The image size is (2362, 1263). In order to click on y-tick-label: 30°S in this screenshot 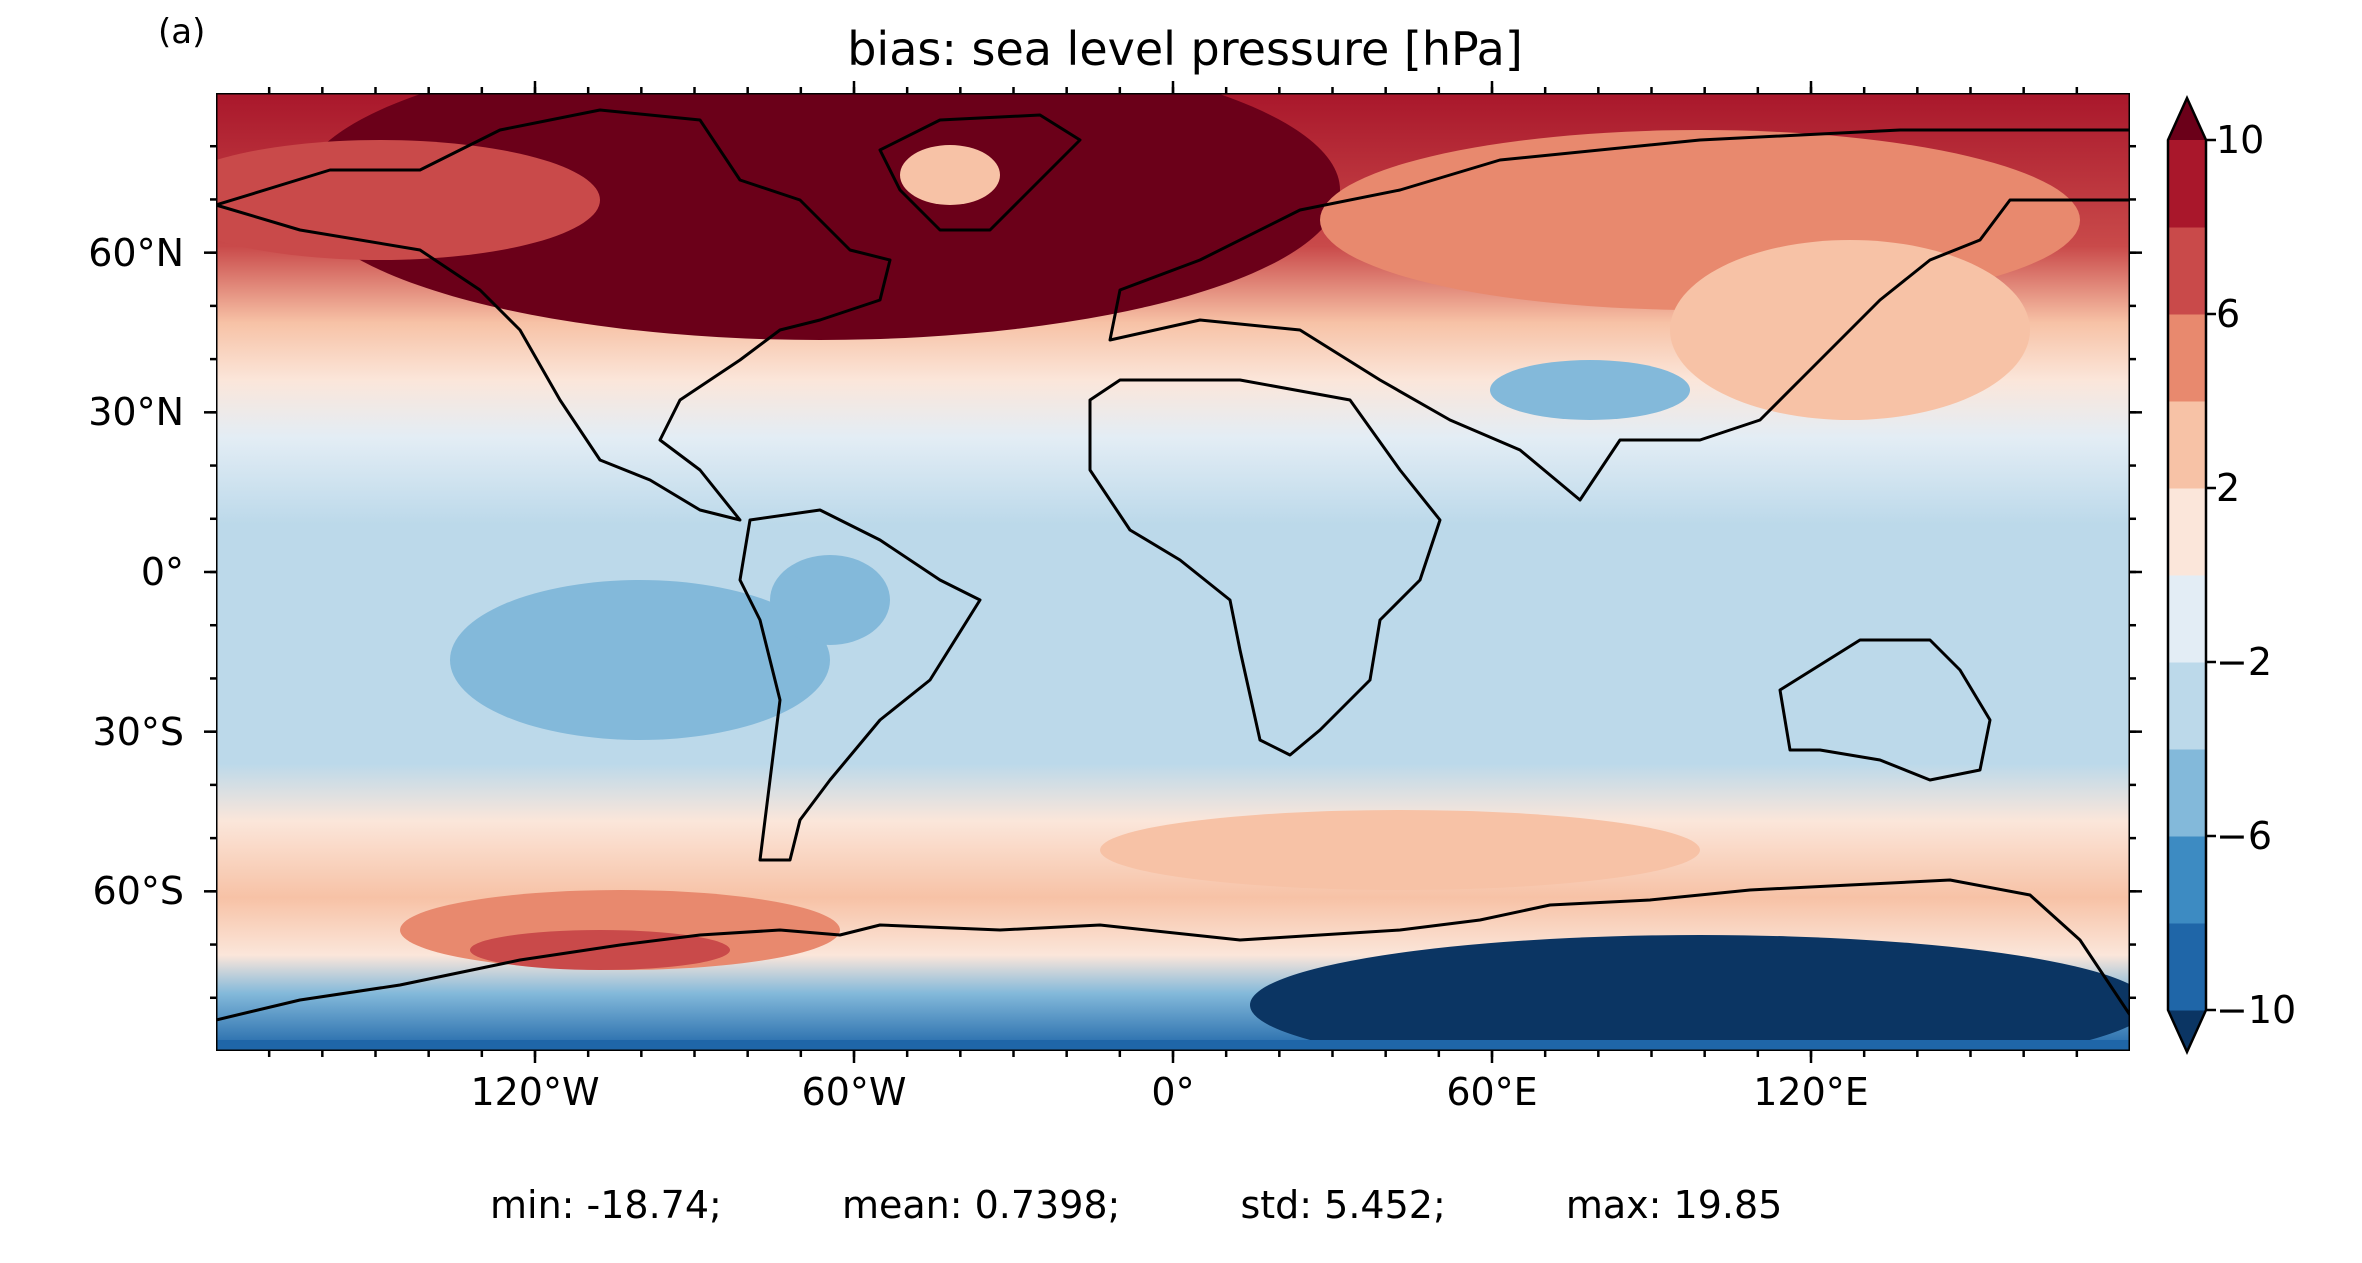, I will do `click(138, 731)`.